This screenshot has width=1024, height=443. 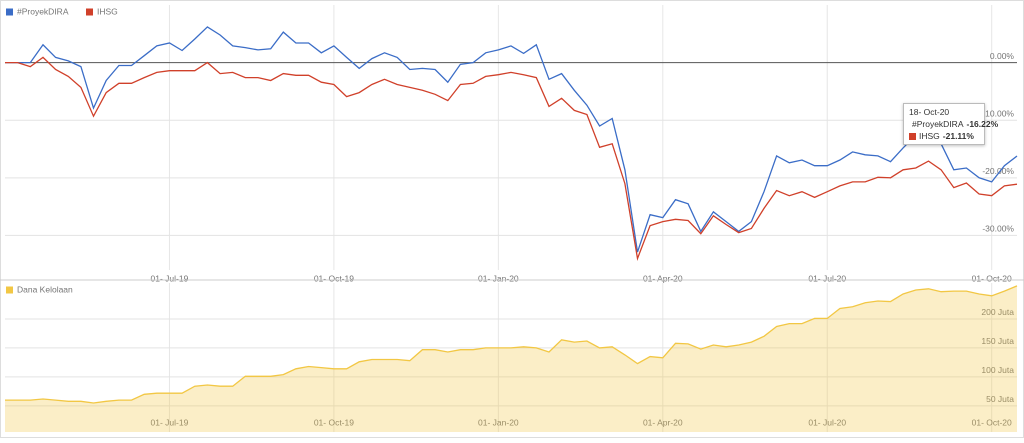 What do you see at coordinates (998, 113) in the screenshot?
I see `y-tick-label: -10.00%` at bounding box center [998, 113].